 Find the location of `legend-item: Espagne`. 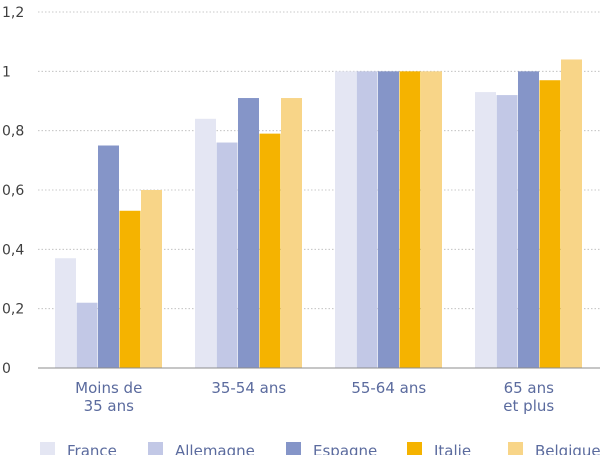

legend-item: Espagne is located at coordinates (331, 448).